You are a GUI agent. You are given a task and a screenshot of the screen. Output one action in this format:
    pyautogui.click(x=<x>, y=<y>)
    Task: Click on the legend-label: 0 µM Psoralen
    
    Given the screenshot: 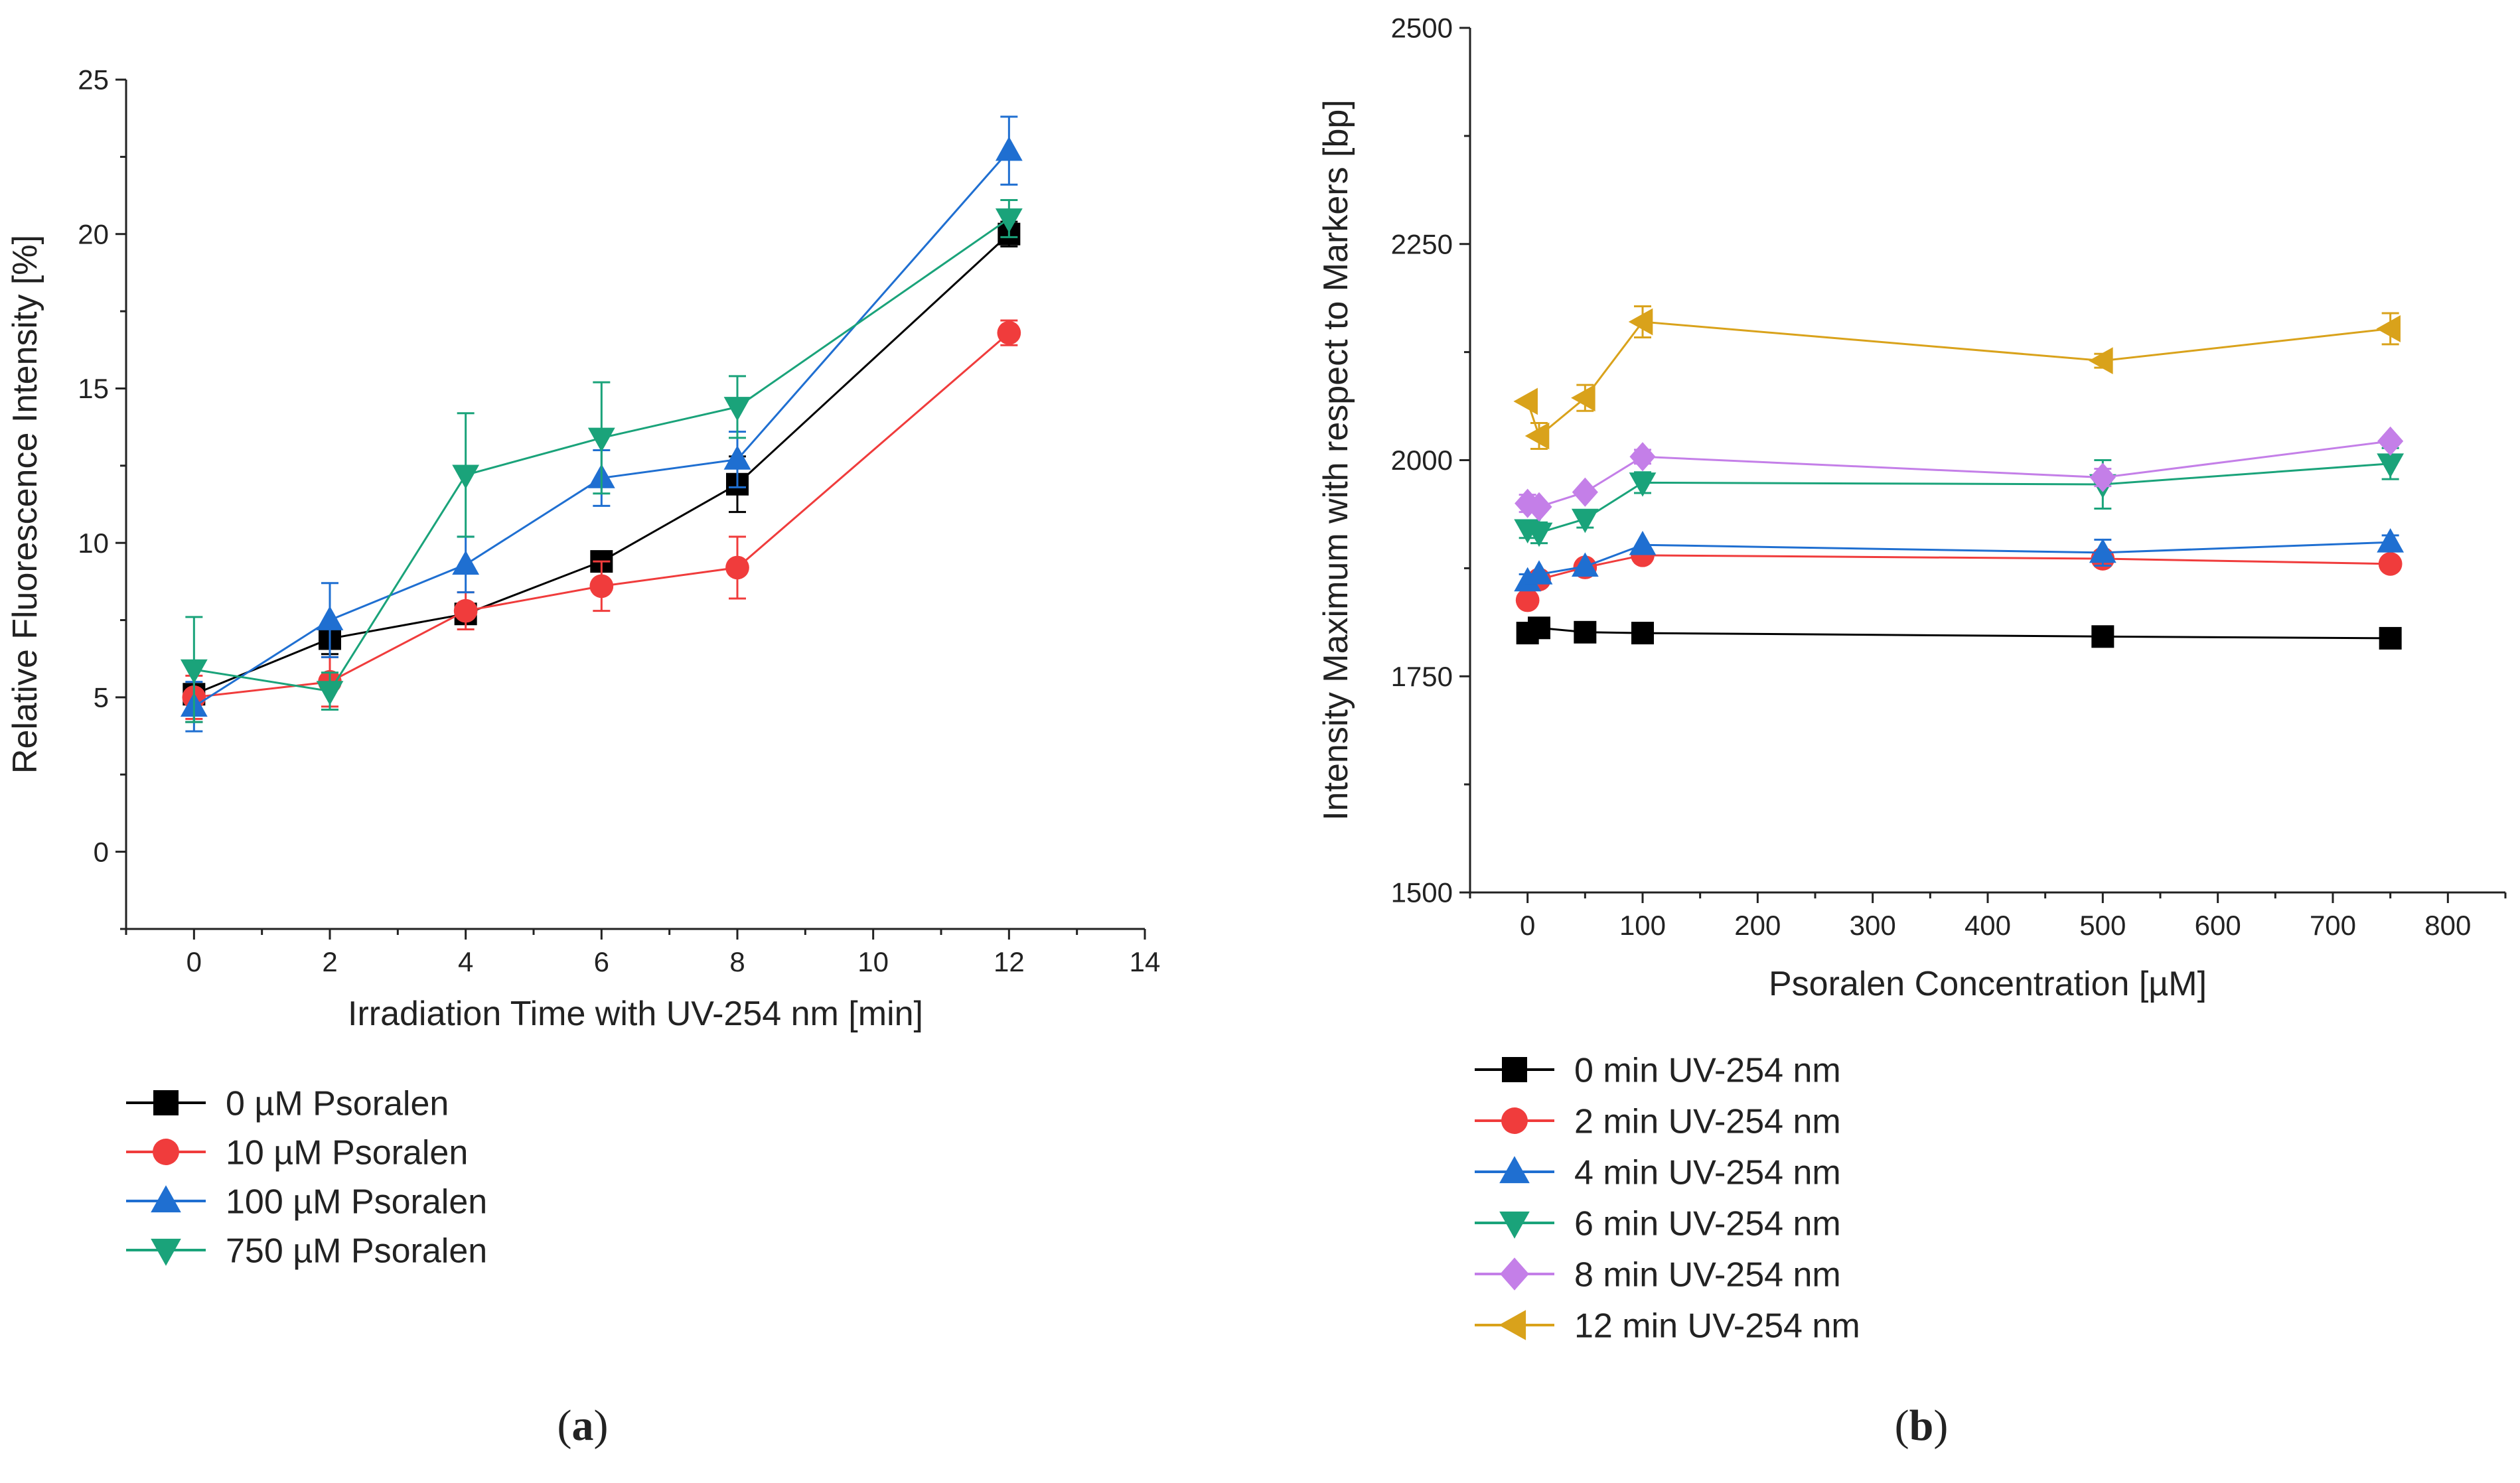 What is the action you would take?
    pyautogui.click(x=337, y=1104)
    